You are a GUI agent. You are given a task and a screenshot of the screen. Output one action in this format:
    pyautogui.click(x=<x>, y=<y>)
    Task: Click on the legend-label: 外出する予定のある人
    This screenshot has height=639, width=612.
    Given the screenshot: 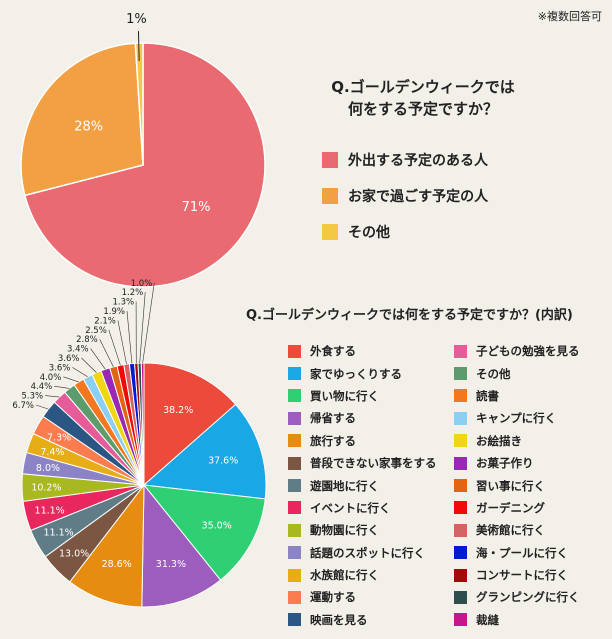 What is the action you would take?
    pyautogui.click(x=418, y=161)
    